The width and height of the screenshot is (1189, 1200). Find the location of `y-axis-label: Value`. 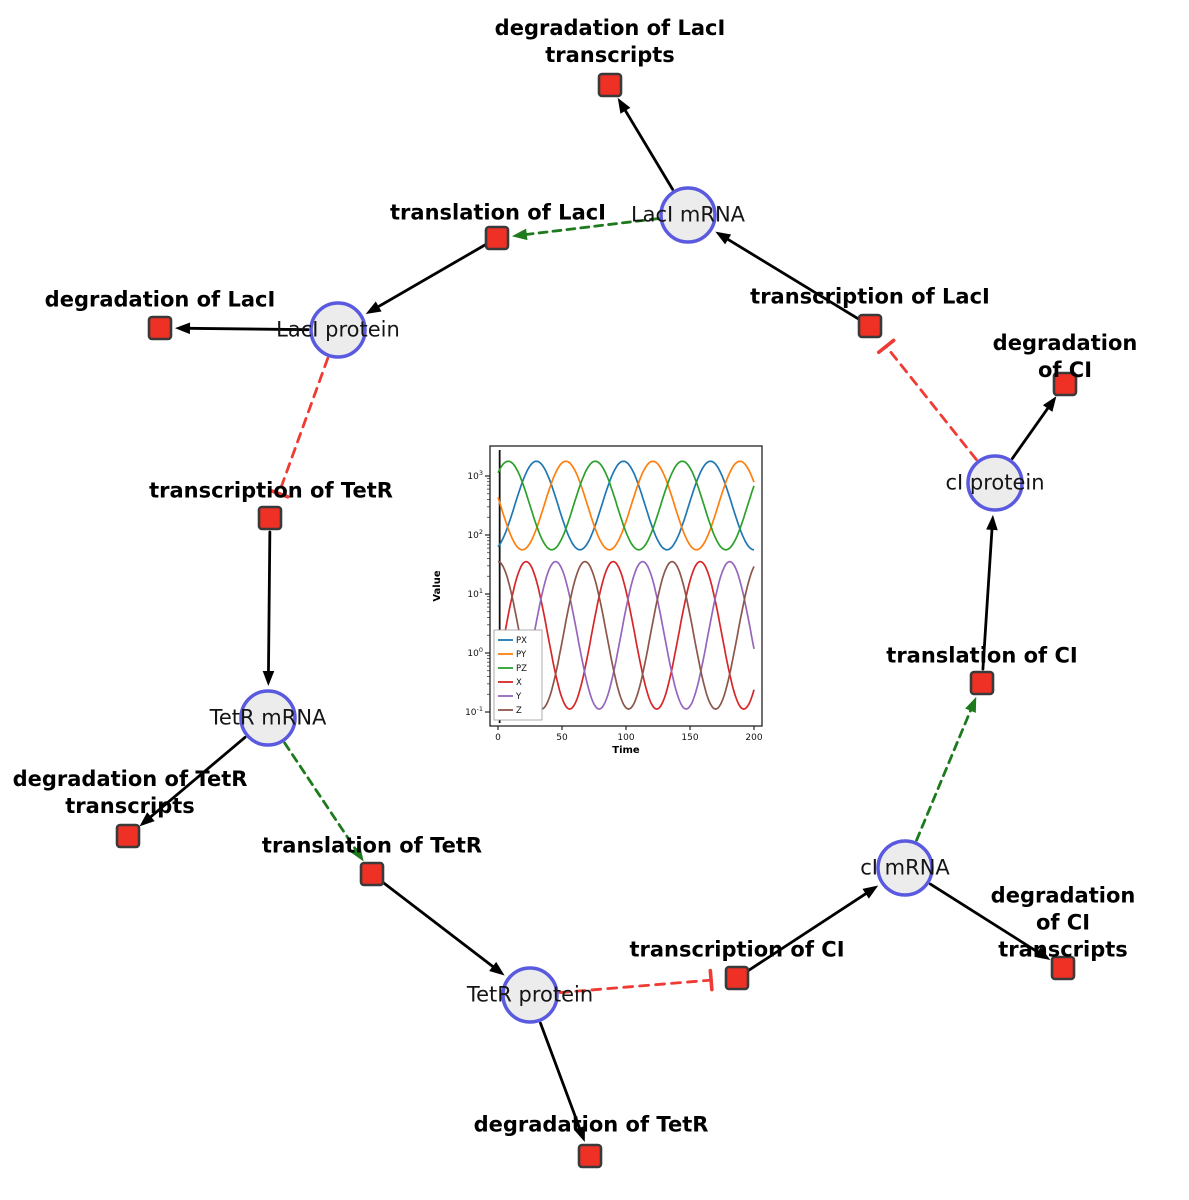

y-axis-label: Value is located at coordinates (437, 585).